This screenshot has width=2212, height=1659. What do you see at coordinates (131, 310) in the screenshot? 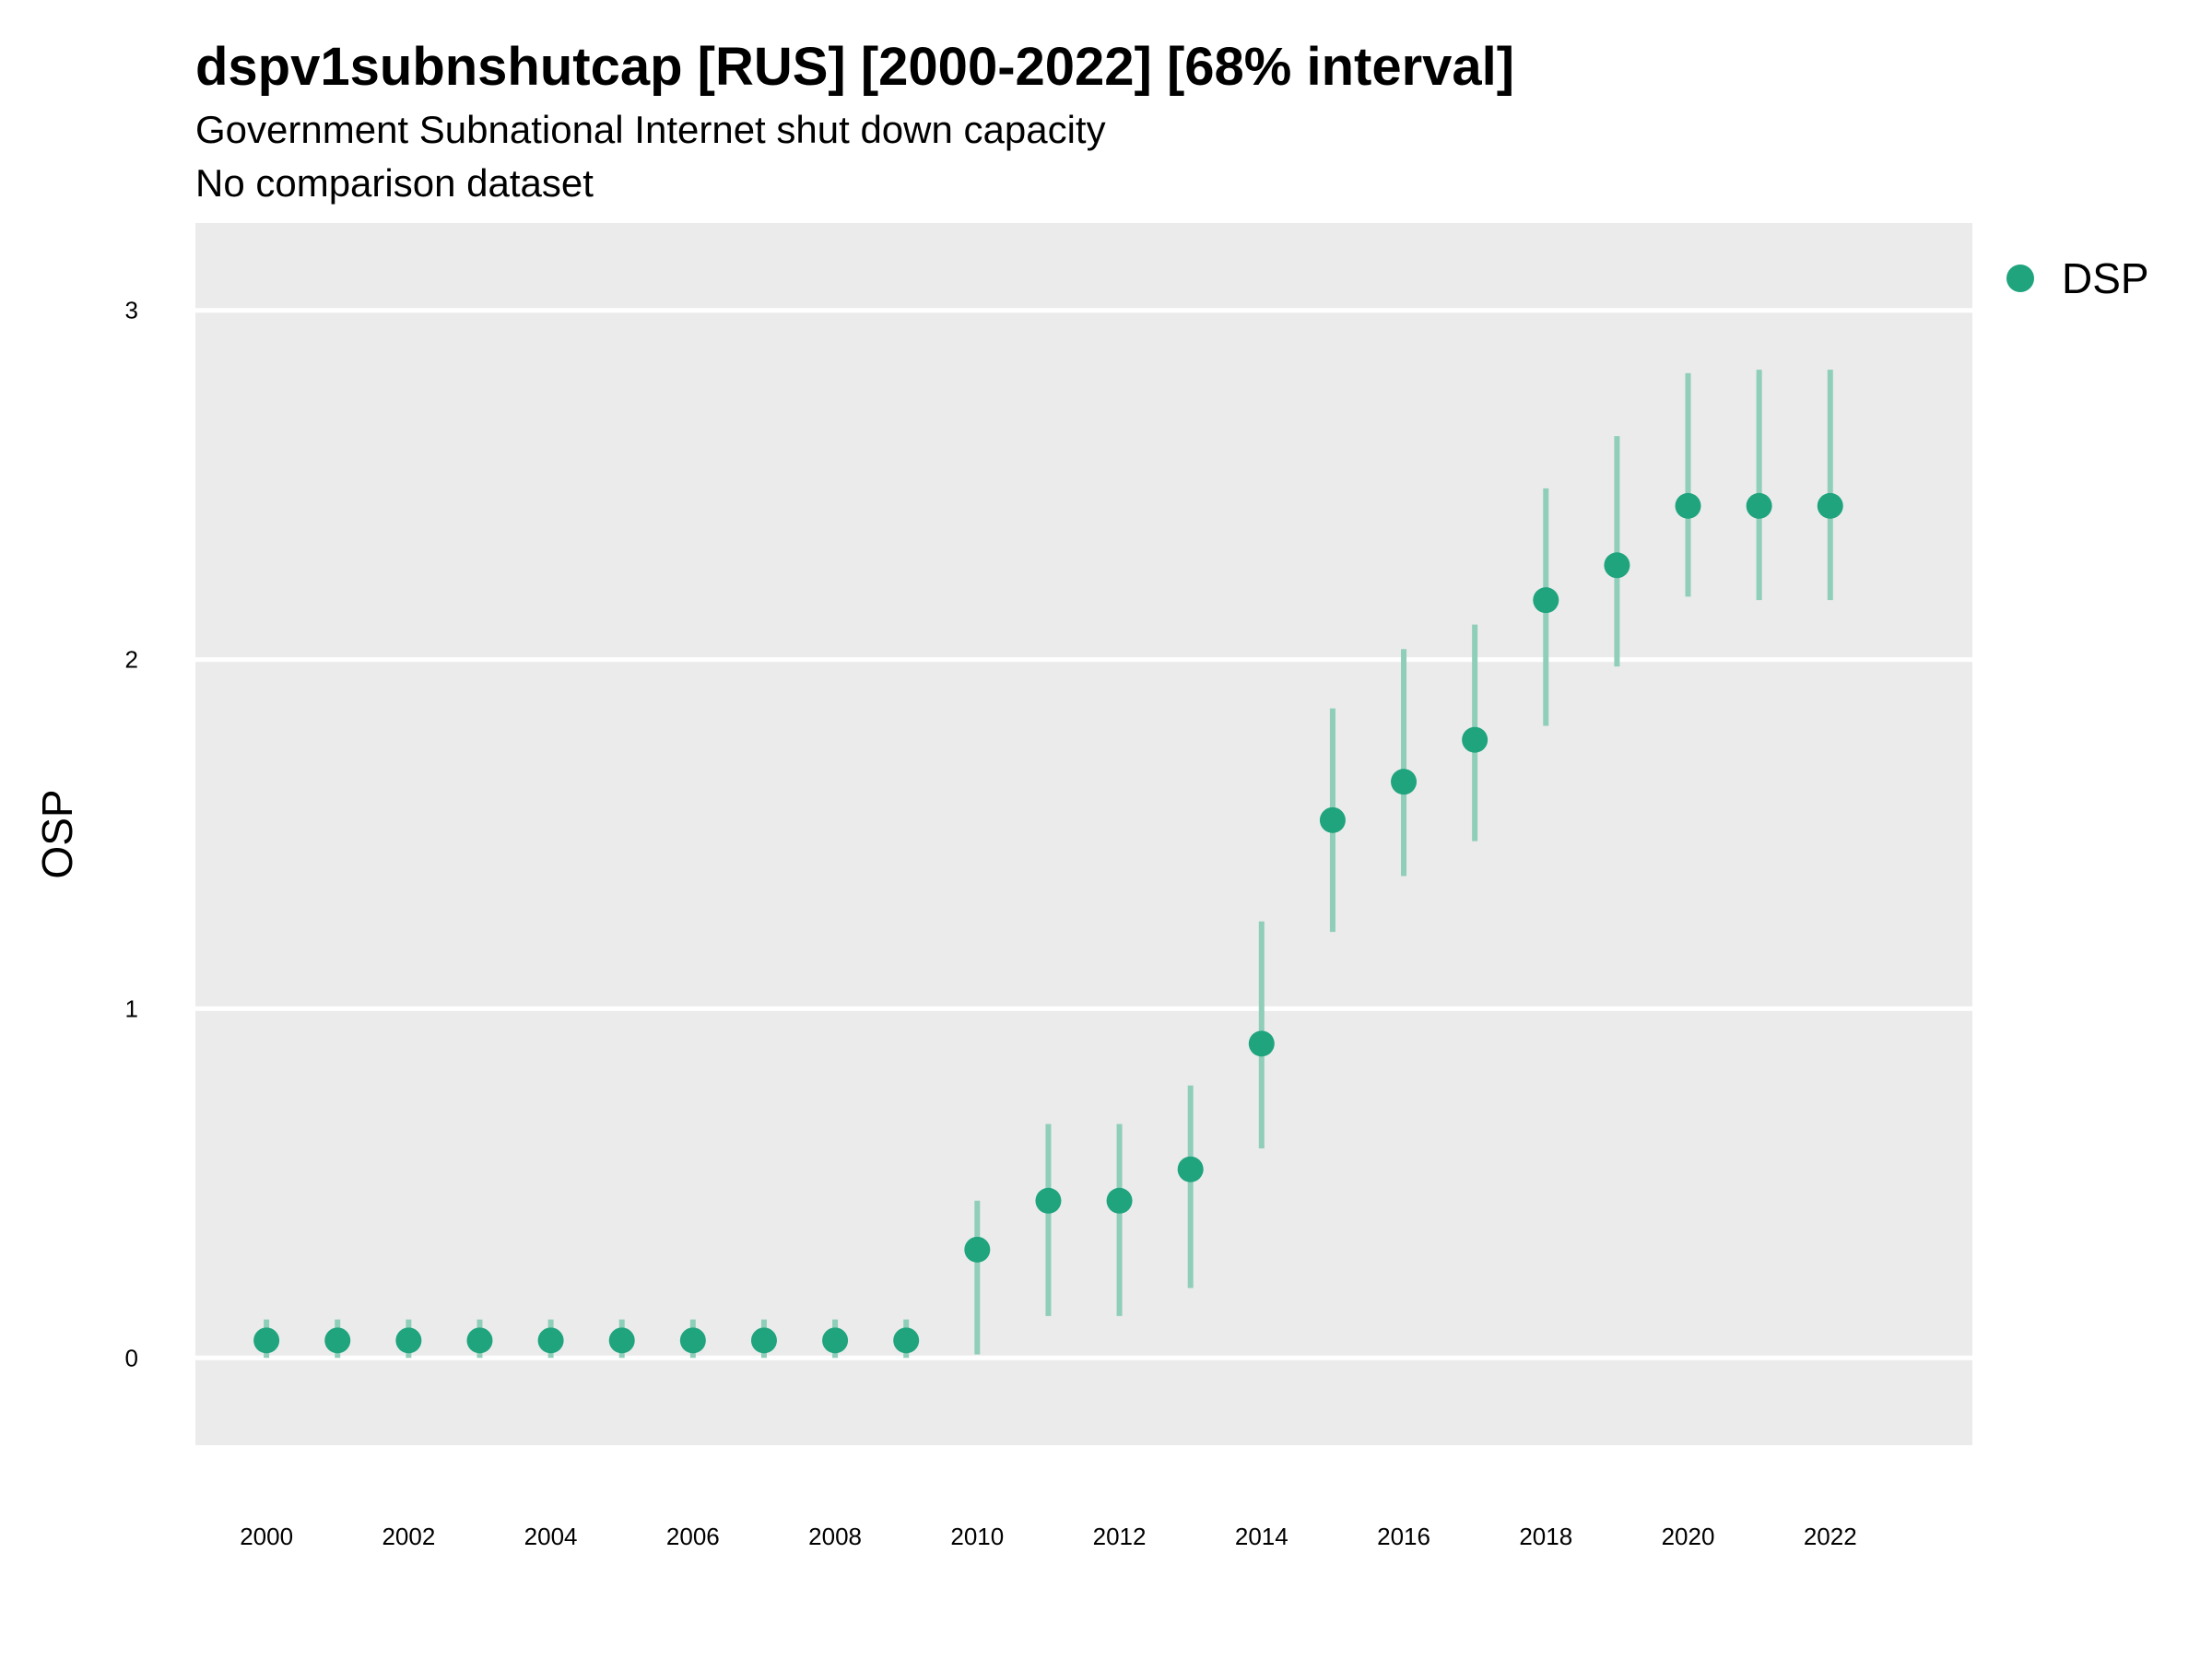
I see `y-tick-label: 3` at bounding box center [131, 310].